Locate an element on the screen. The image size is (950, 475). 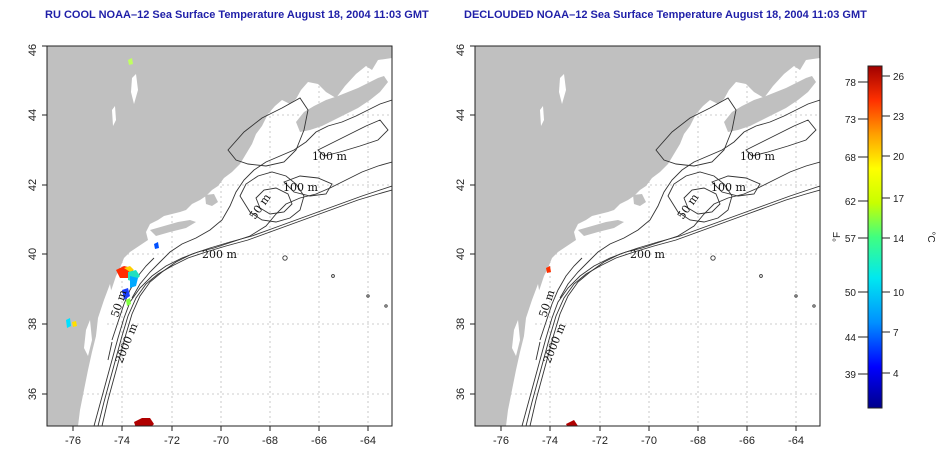
right-x-tick: -74 is located at coordinates (550, 441).